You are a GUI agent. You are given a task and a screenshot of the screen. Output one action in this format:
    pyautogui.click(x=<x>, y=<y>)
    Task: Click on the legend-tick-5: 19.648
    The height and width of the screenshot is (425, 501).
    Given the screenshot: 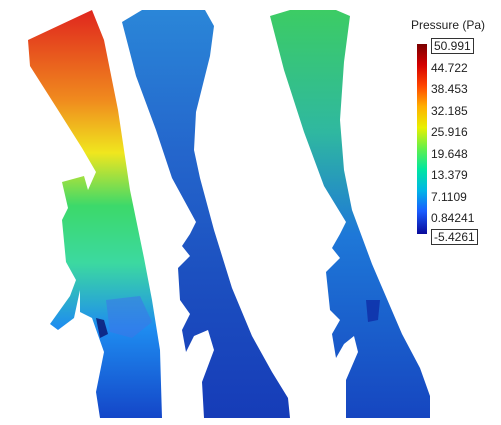 What is the action you would take?
    pyautogui.click(x=449, y=154)
    